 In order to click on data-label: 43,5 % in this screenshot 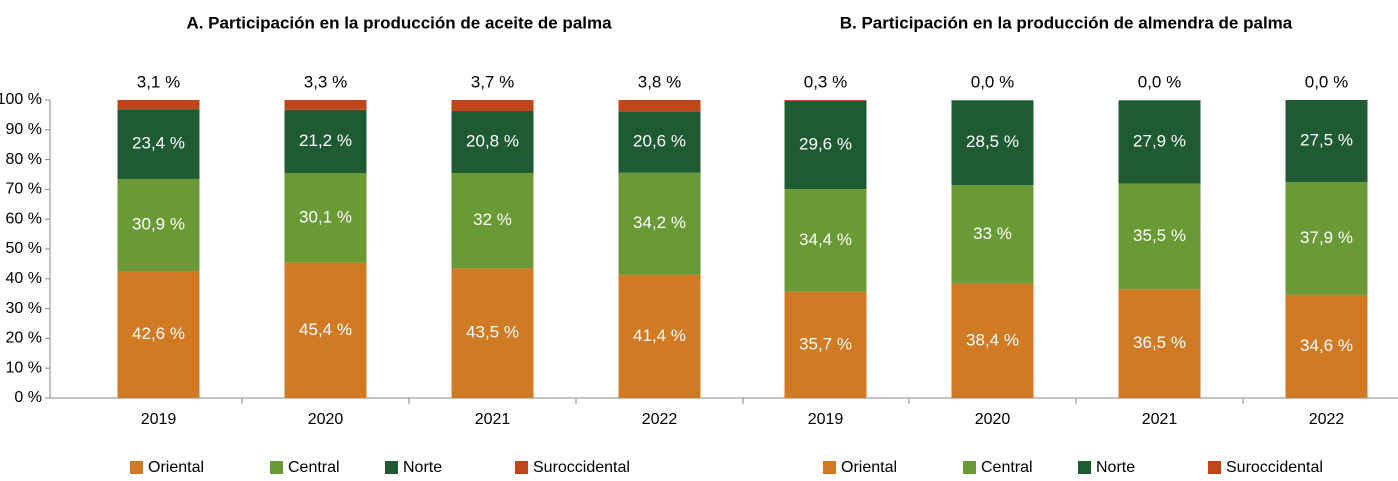, I will do `click(492, 332)`.